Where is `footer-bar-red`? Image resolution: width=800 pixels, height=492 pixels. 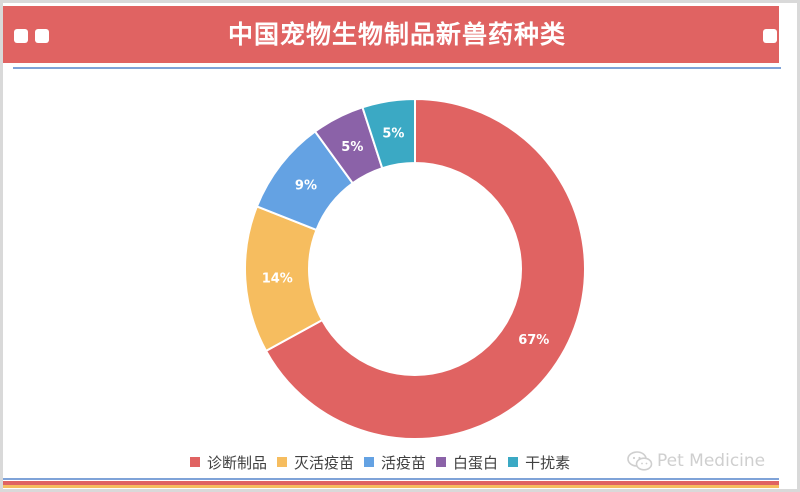
footer-bar-red is located at coordinates (391, 483).